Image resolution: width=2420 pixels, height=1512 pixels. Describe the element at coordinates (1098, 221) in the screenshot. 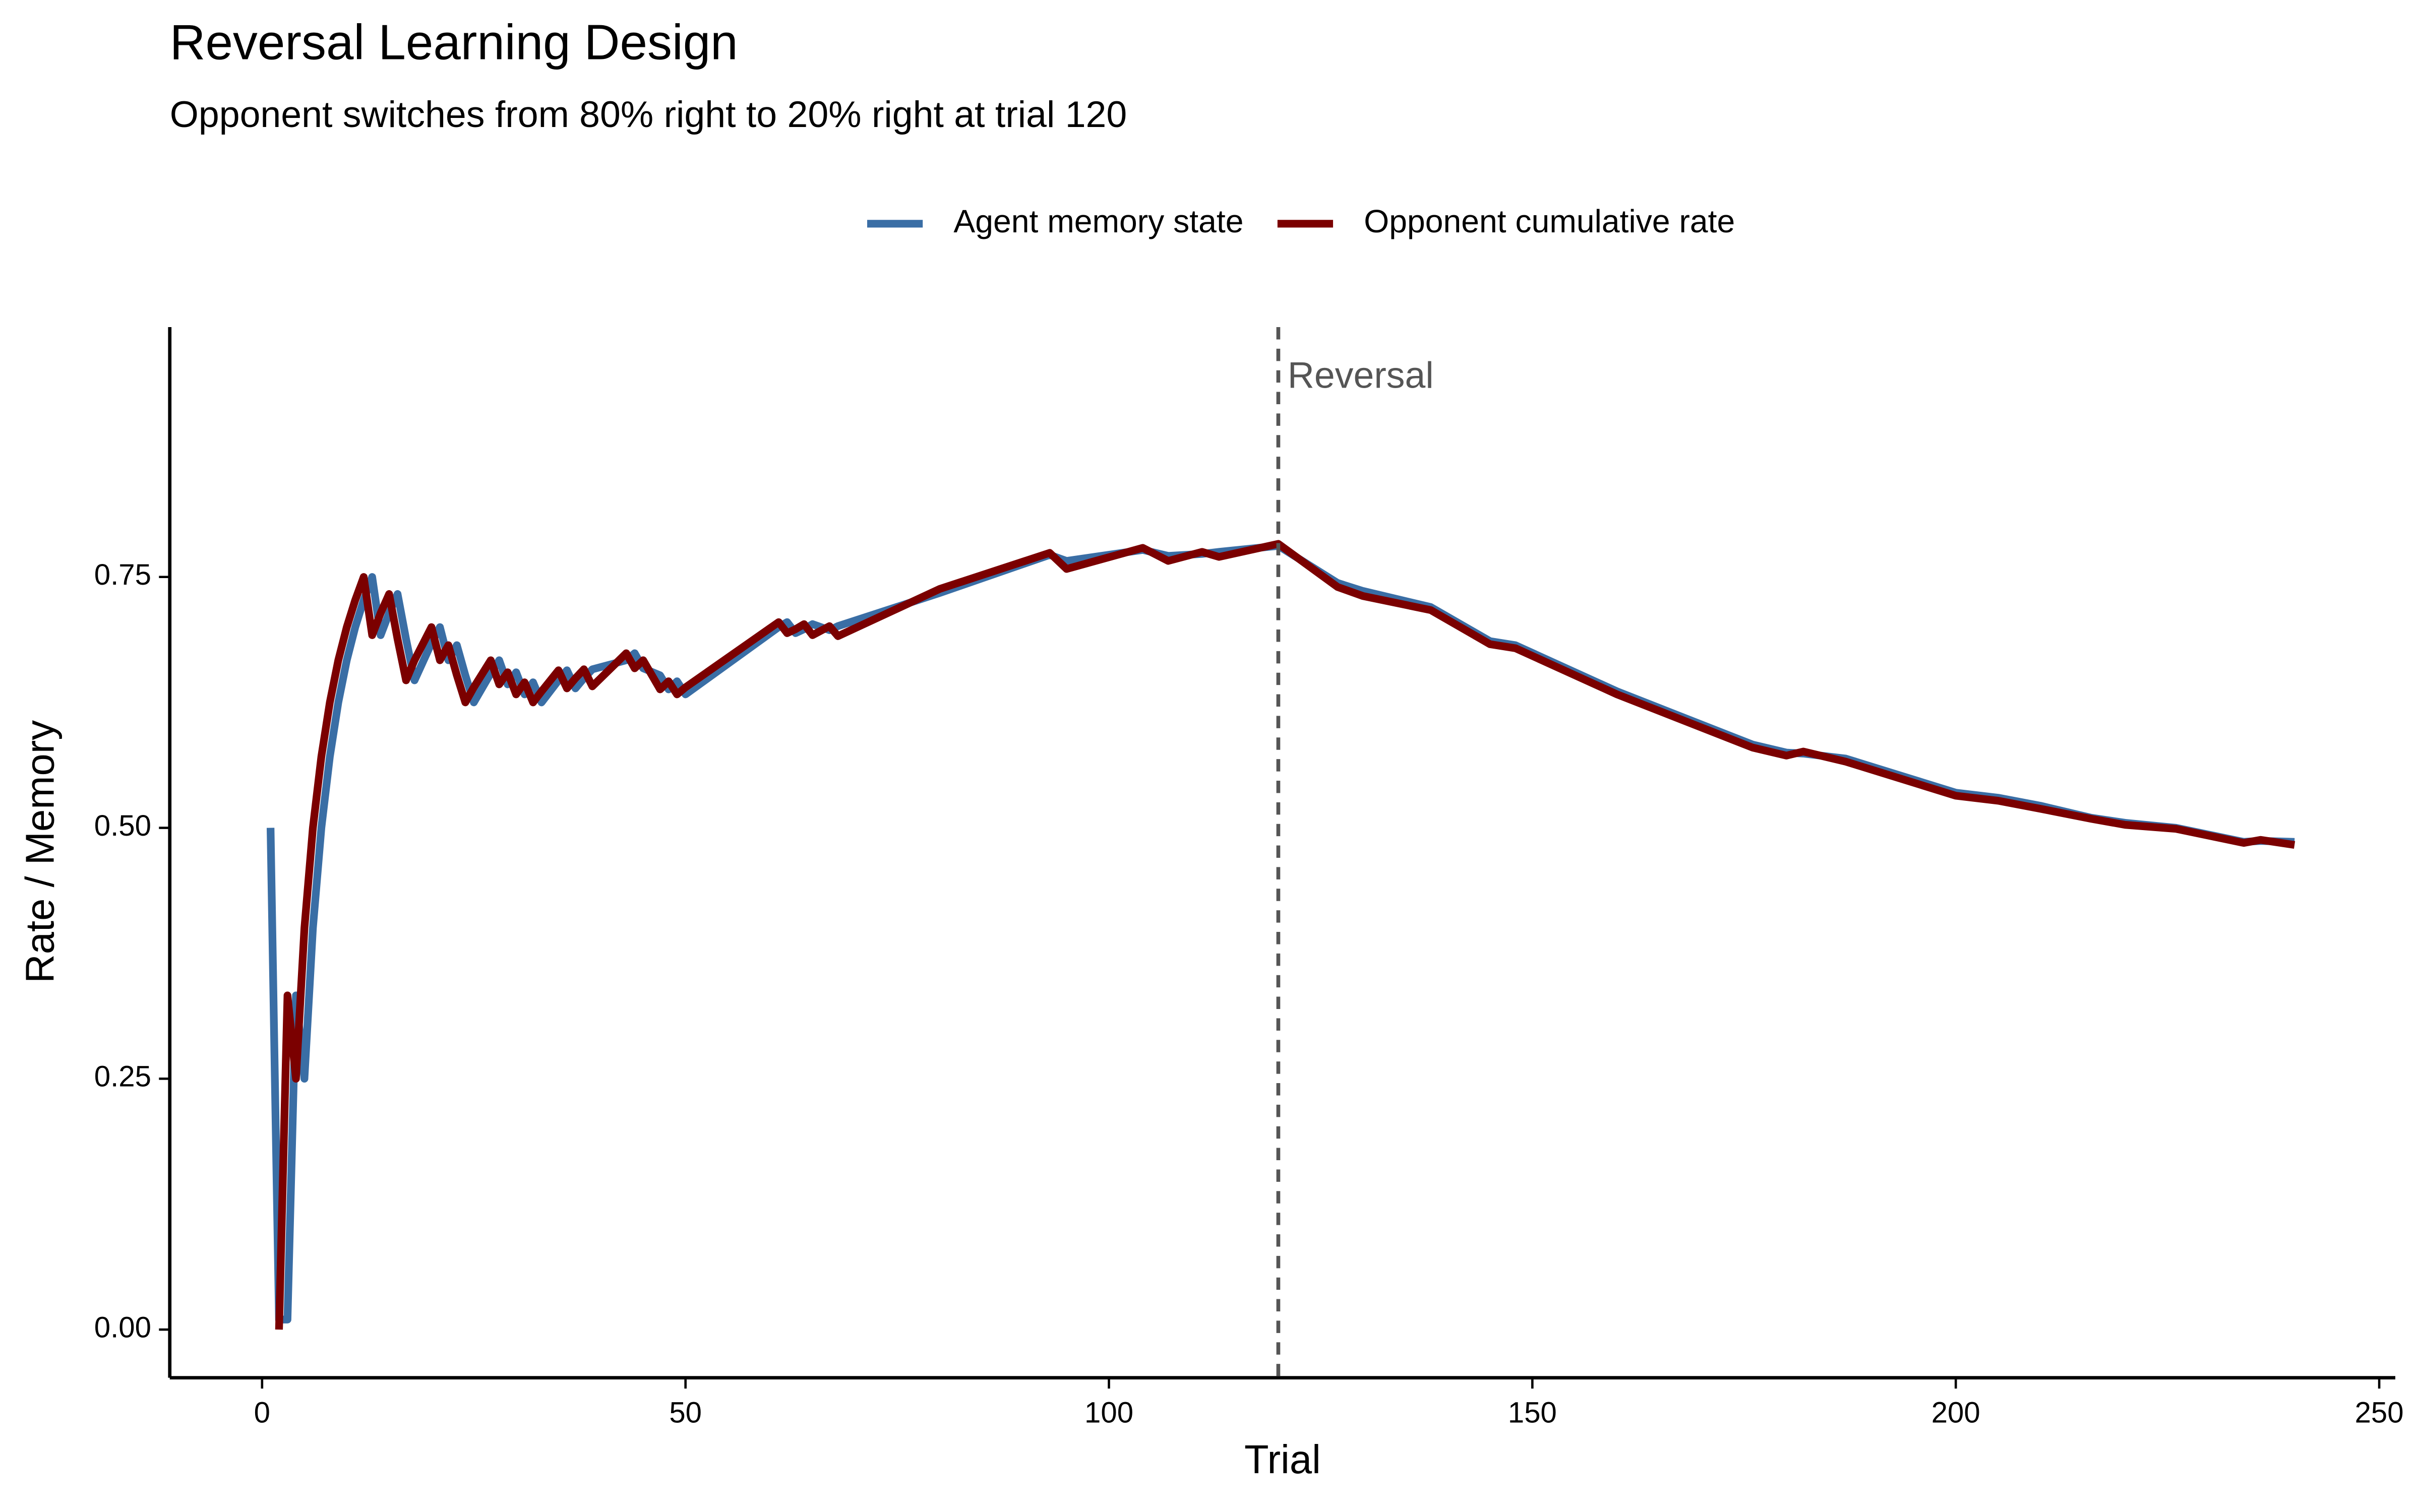

I see `legend-label: Agent memory state` at that location.